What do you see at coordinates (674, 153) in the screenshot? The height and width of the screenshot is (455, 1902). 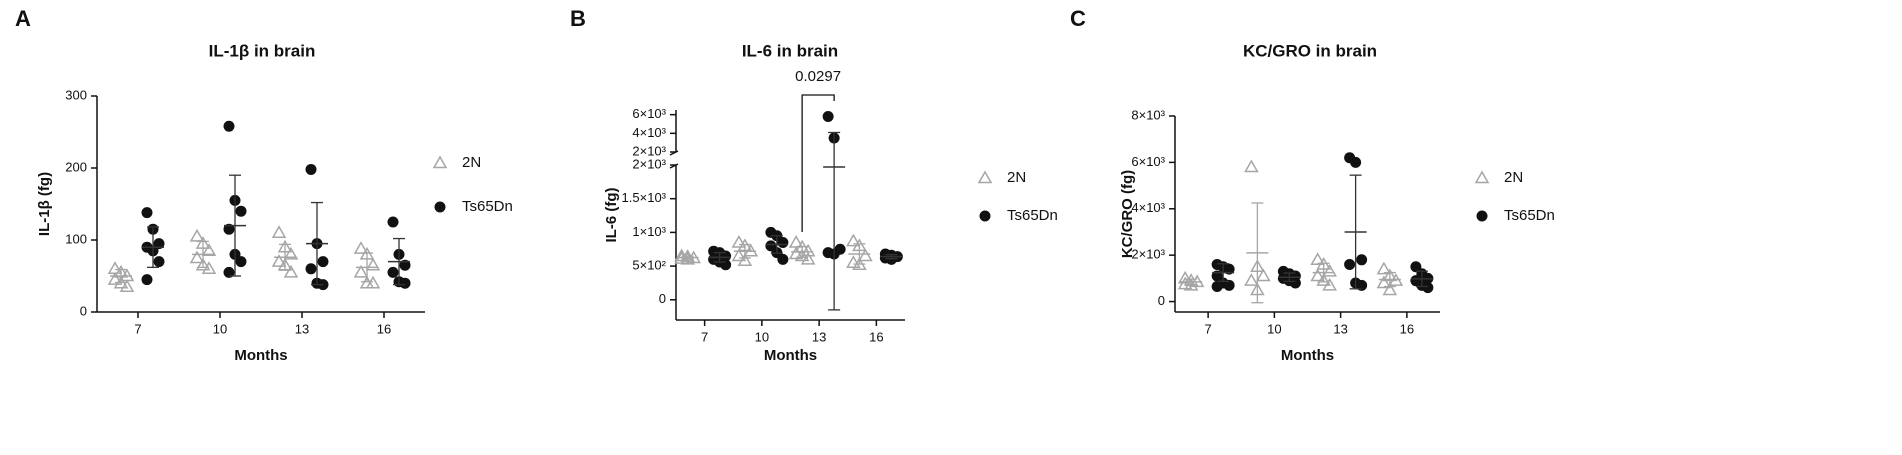 I see `axis-break` at bounding box center [674, 153].